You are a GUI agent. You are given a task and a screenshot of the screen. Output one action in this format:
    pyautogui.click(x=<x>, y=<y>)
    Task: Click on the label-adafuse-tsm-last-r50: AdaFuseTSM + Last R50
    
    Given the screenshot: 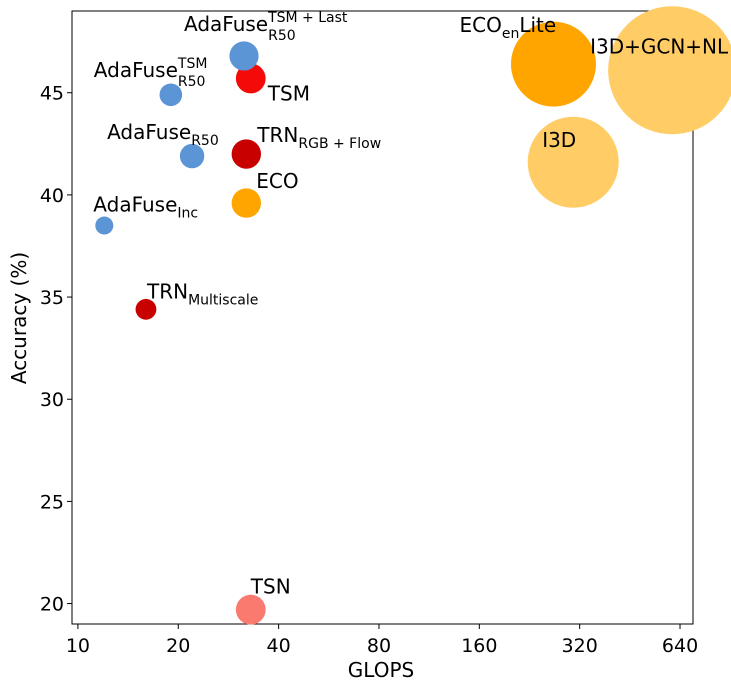 What is the action you would take?
    pyautogui.click(x=266, y=27)
    